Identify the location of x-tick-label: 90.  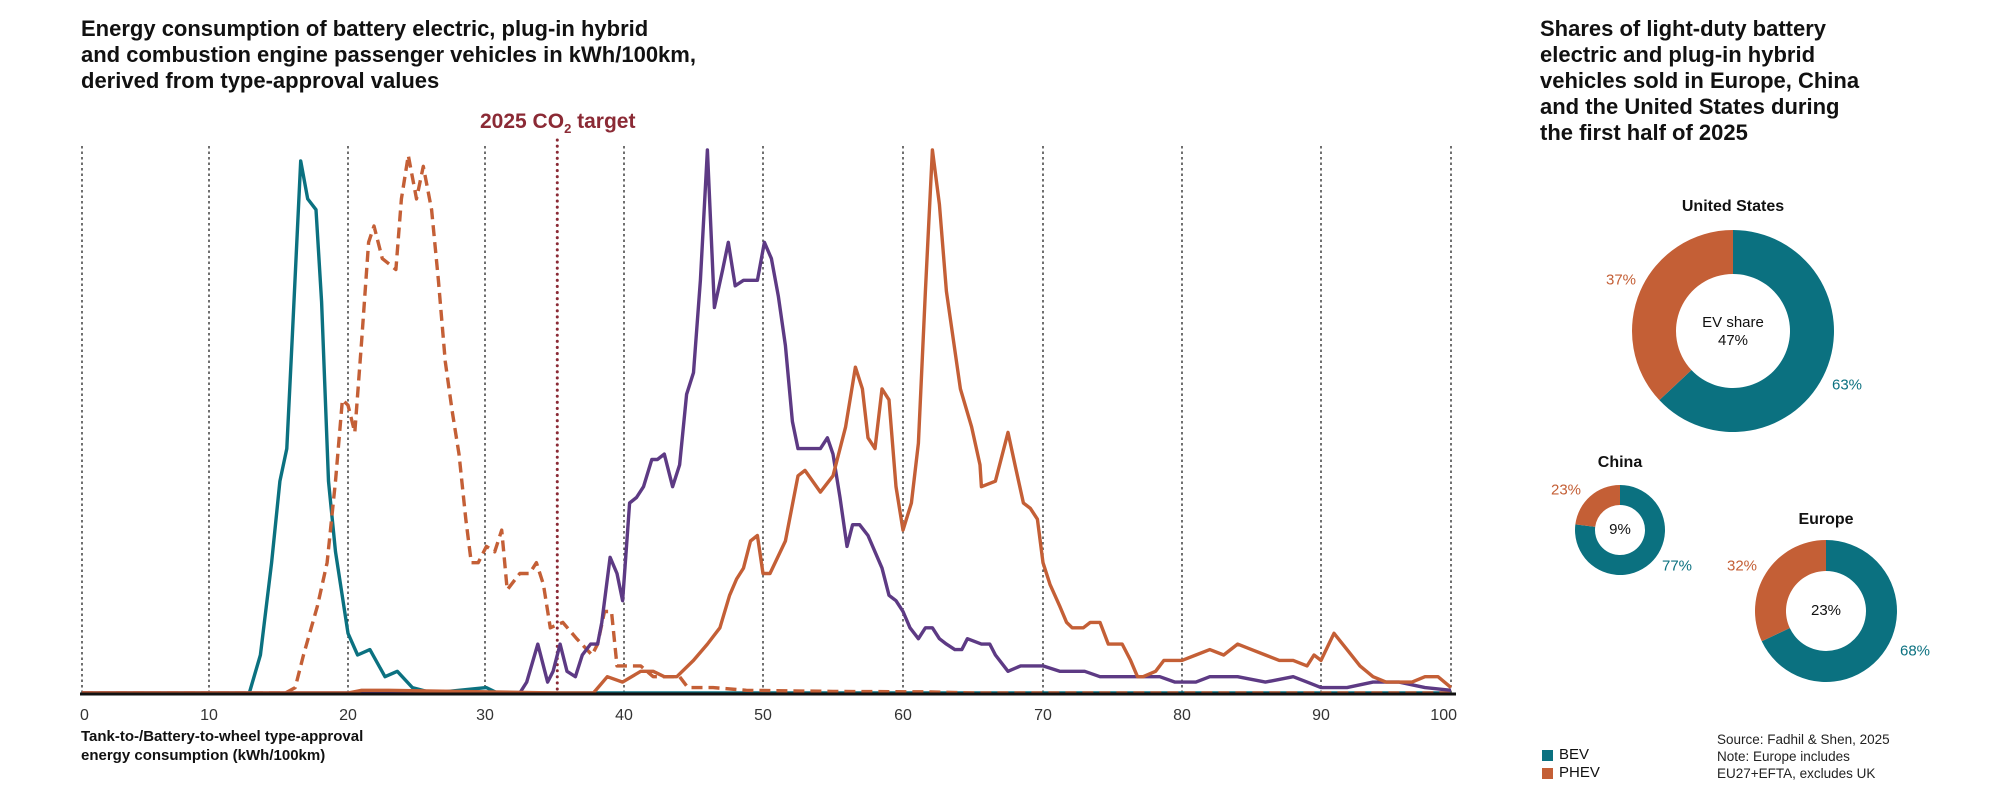
(1321, 715).